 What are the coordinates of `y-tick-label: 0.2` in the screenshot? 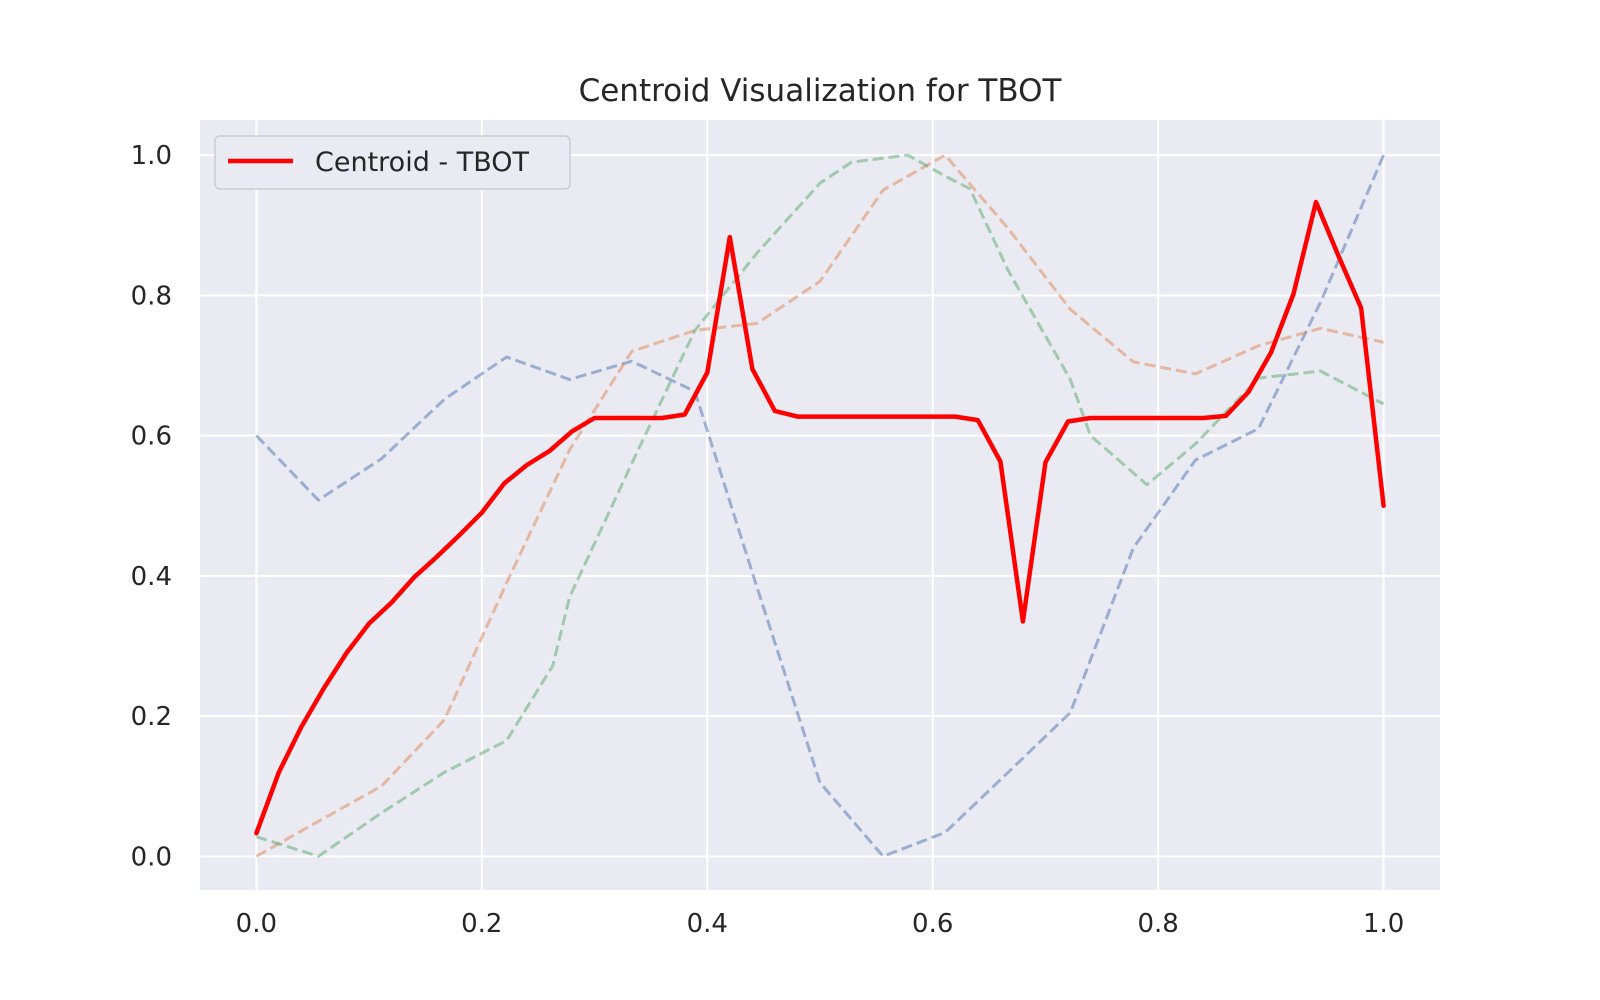 It's located at (151, 717).